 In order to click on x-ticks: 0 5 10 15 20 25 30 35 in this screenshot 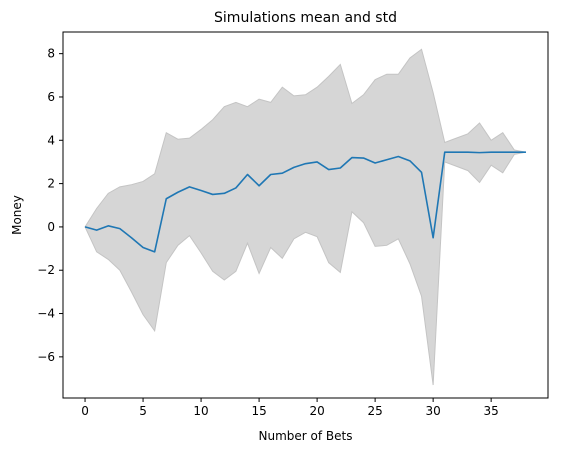, I will do `click(290, 408)`.